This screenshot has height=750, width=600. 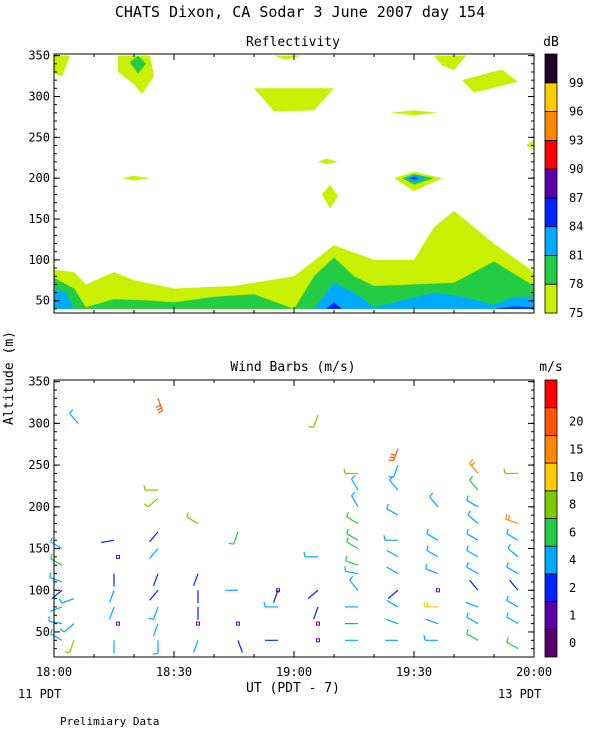 What do you see at coordinates (576, 83) in the screenshot?
I see `colorbar-label: 99` at bounding box center [576, 83].